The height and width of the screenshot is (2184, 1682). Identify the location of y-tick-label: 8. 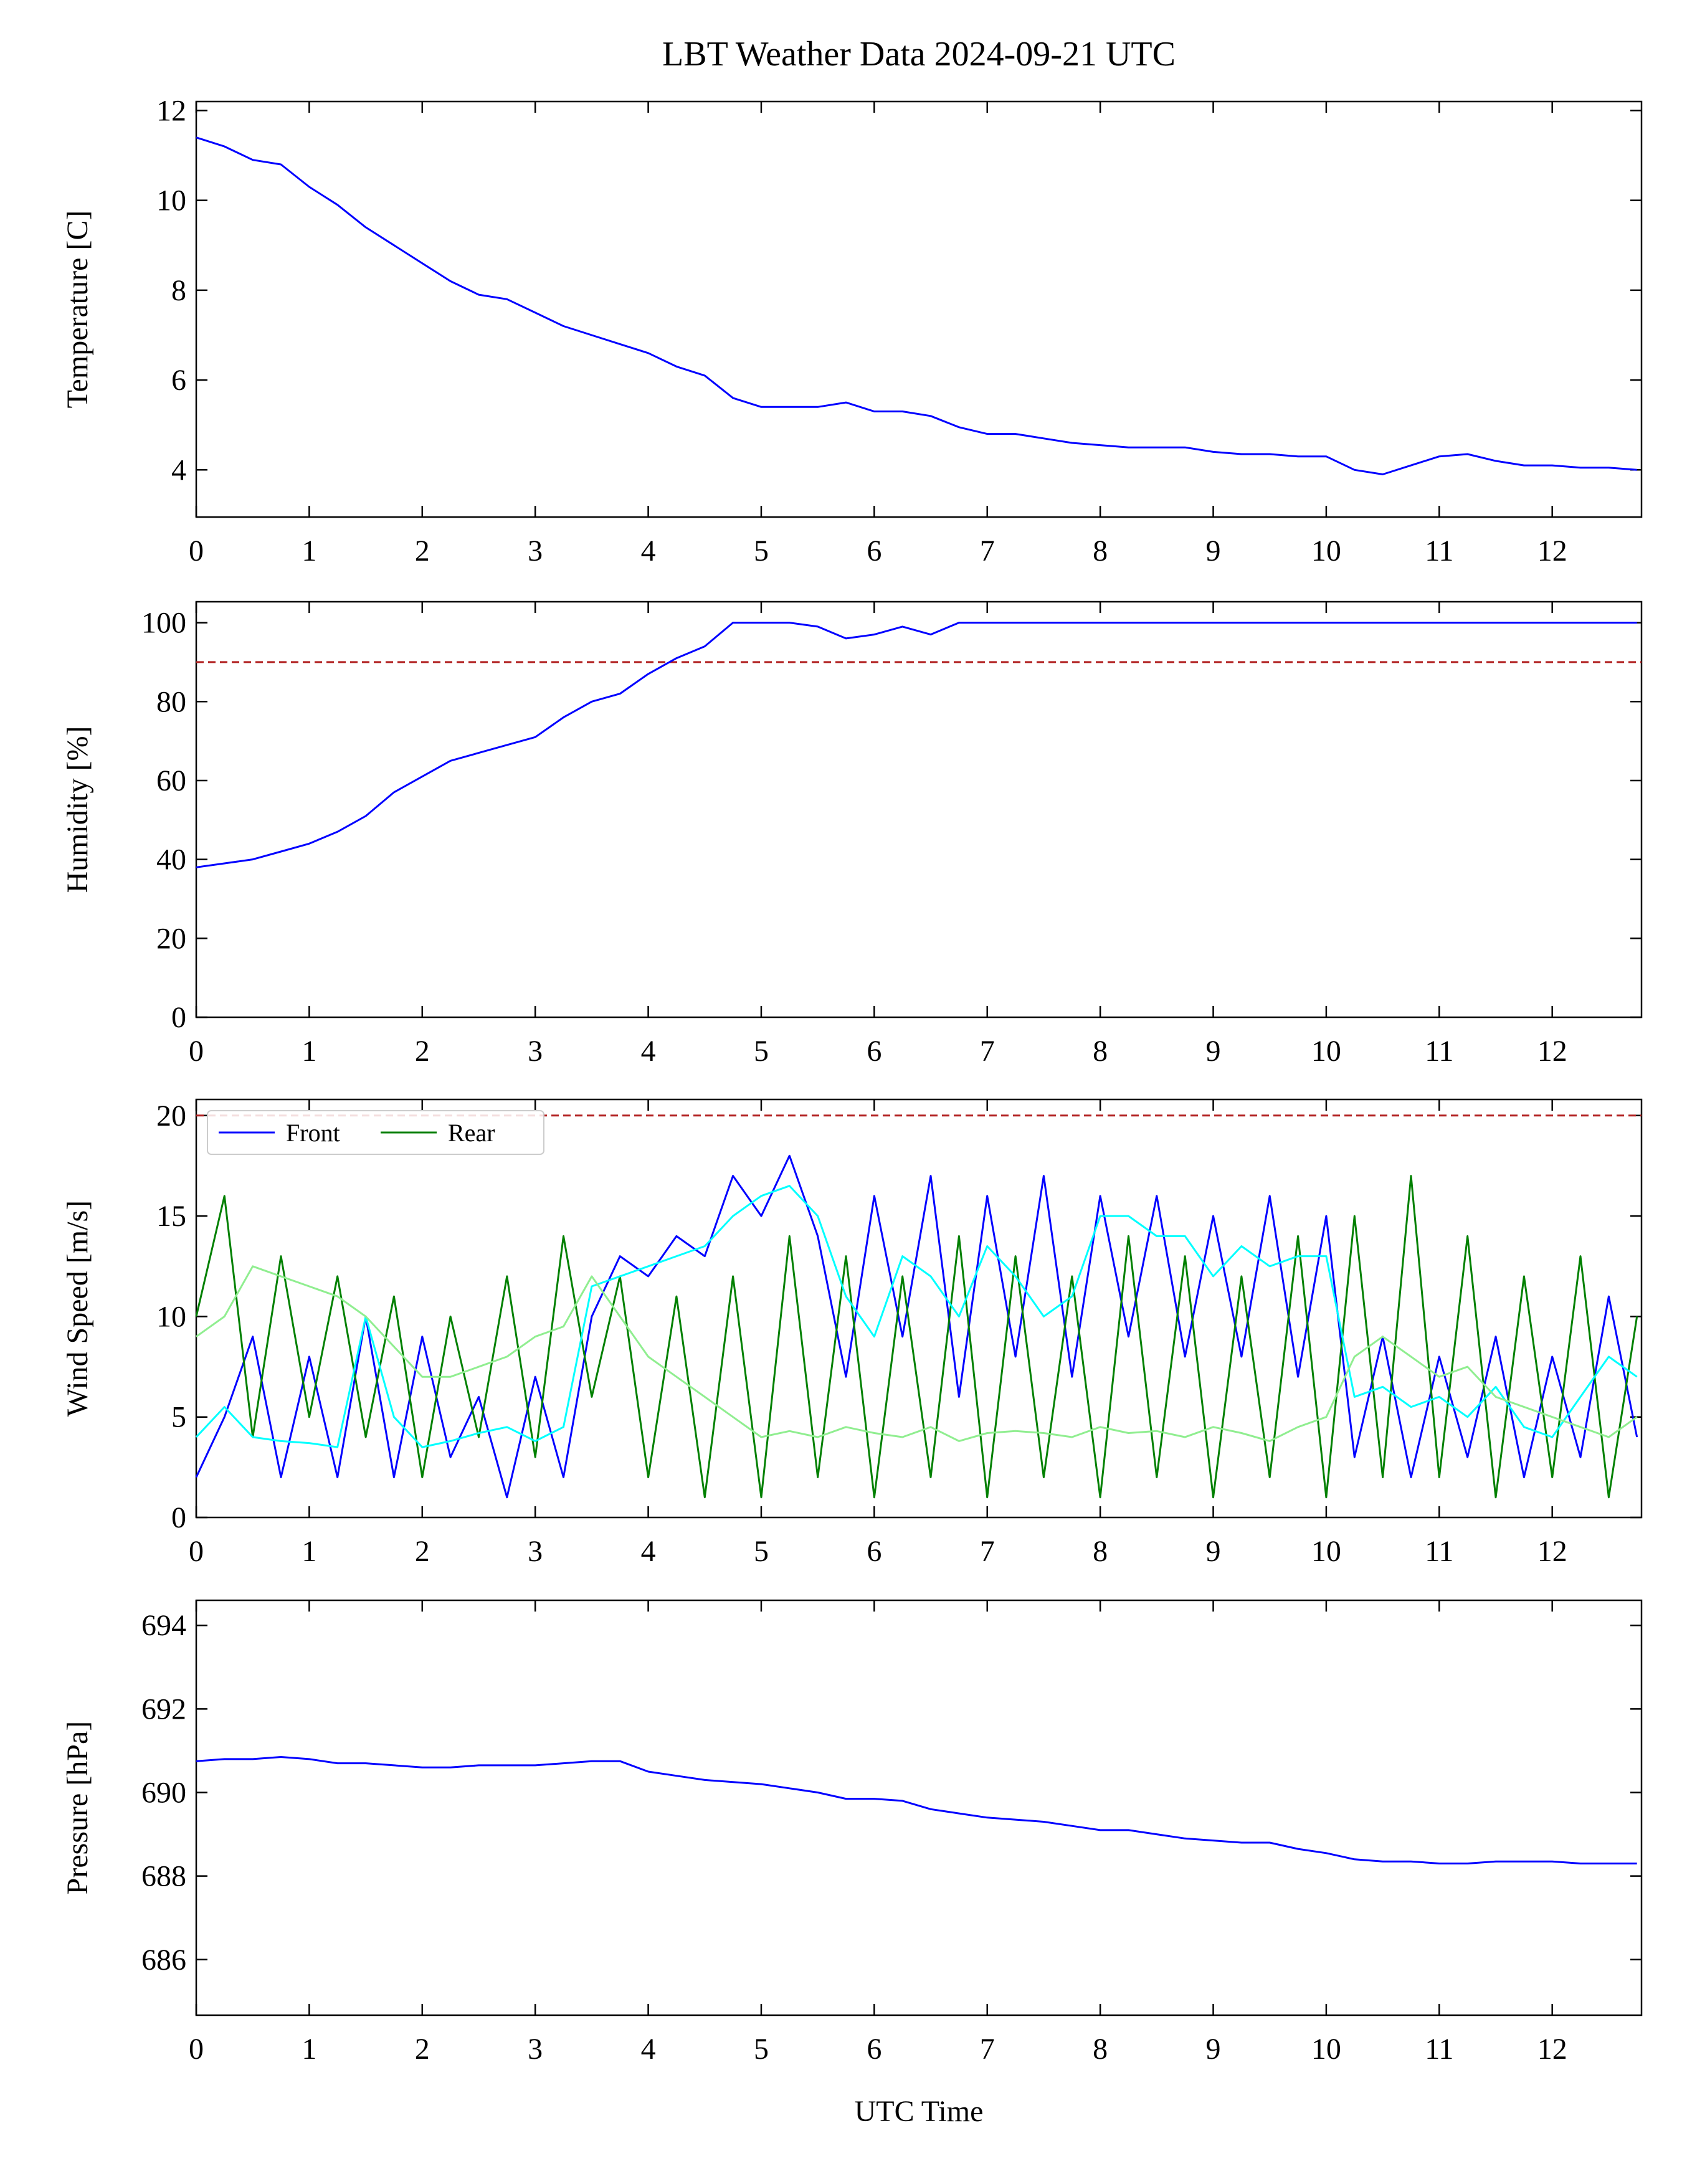
(178, 290).